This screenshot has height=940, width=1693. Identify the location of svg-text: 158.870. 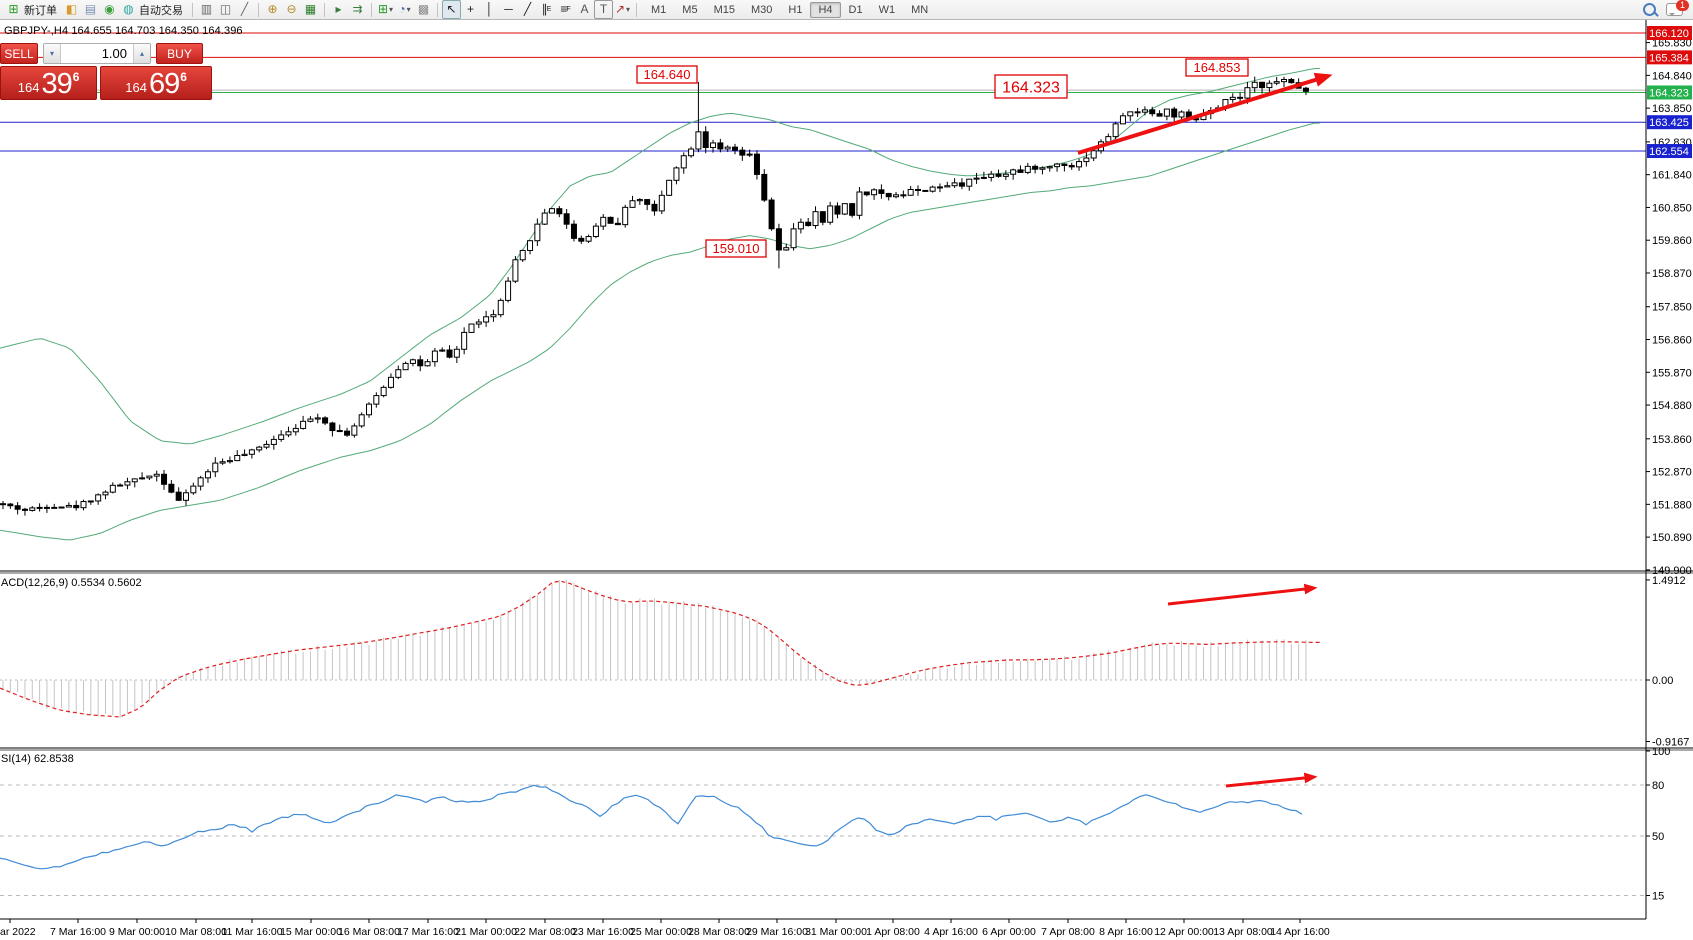
(1672, 274).